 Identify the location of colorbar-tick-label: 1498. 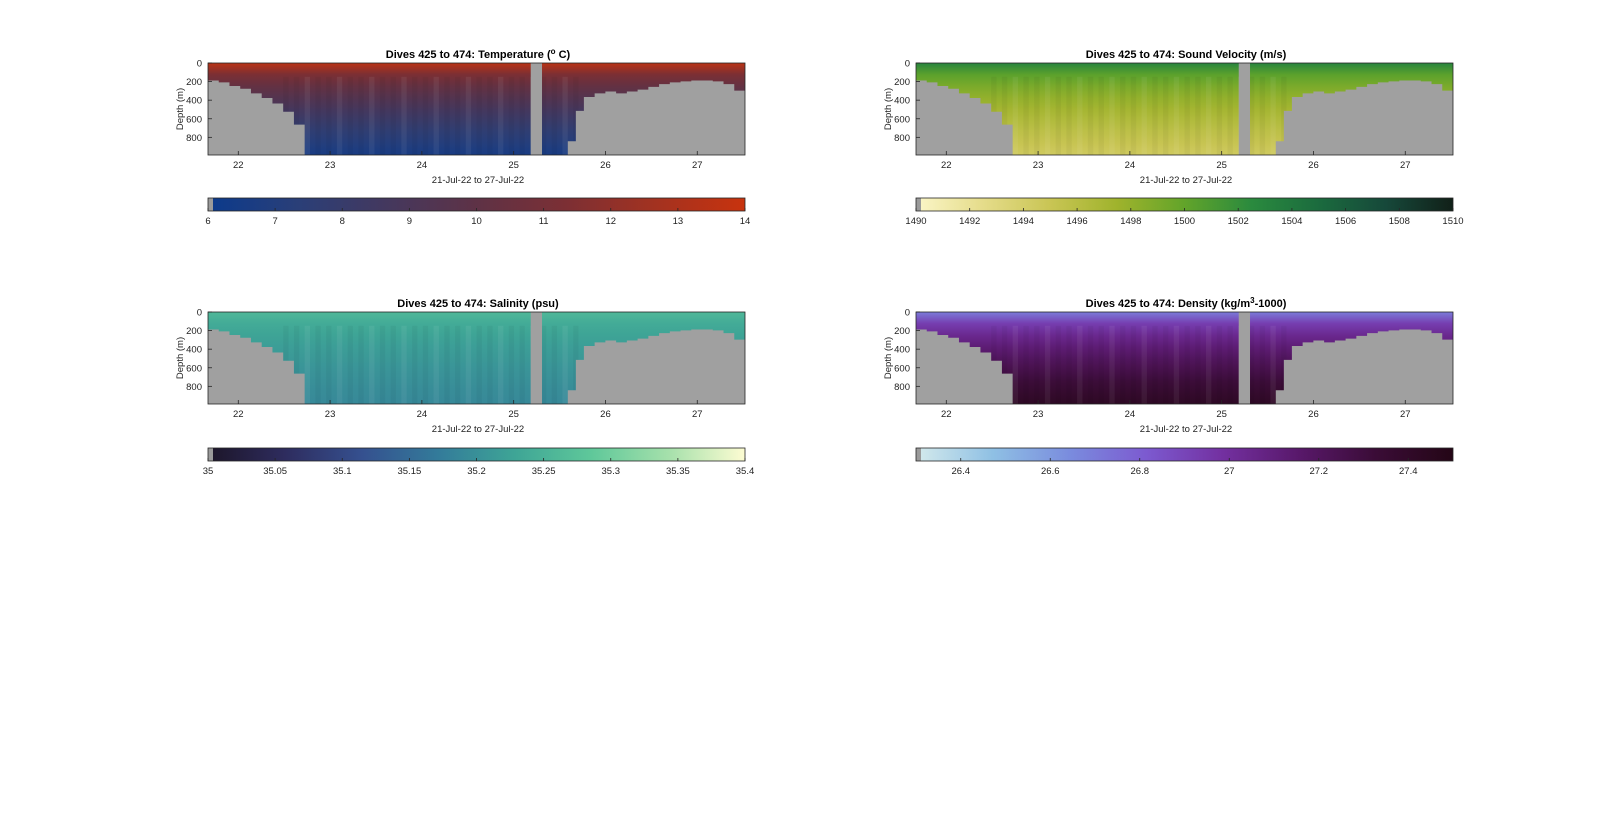
(1130, 221).